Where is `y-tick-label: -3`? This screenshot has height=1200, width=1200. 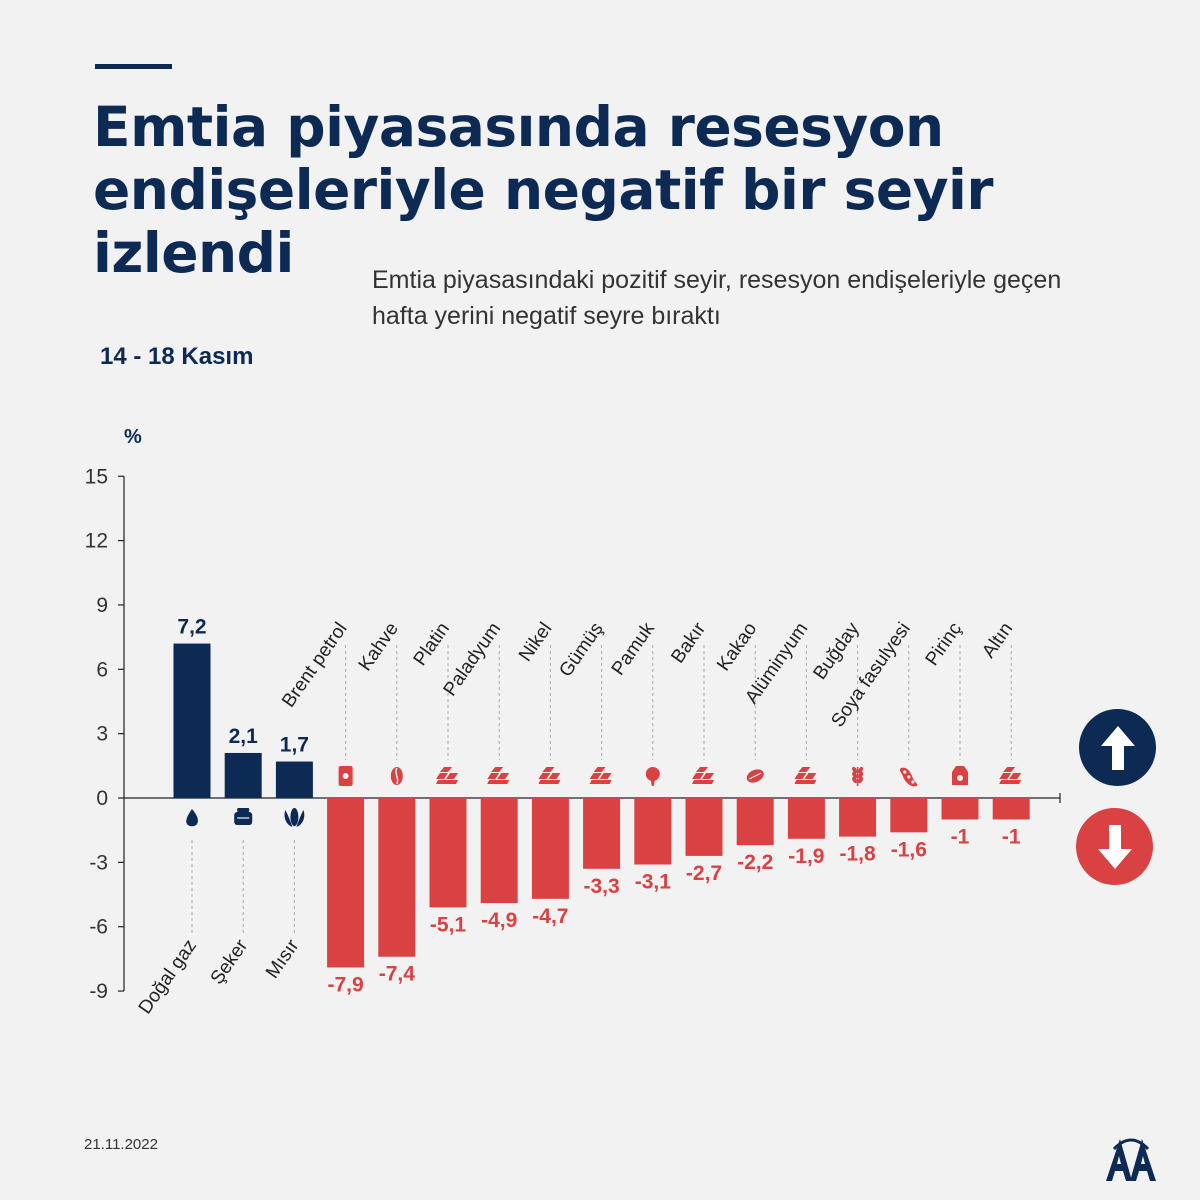
y-tick-label: -3 is located at coordinates (98, 862).